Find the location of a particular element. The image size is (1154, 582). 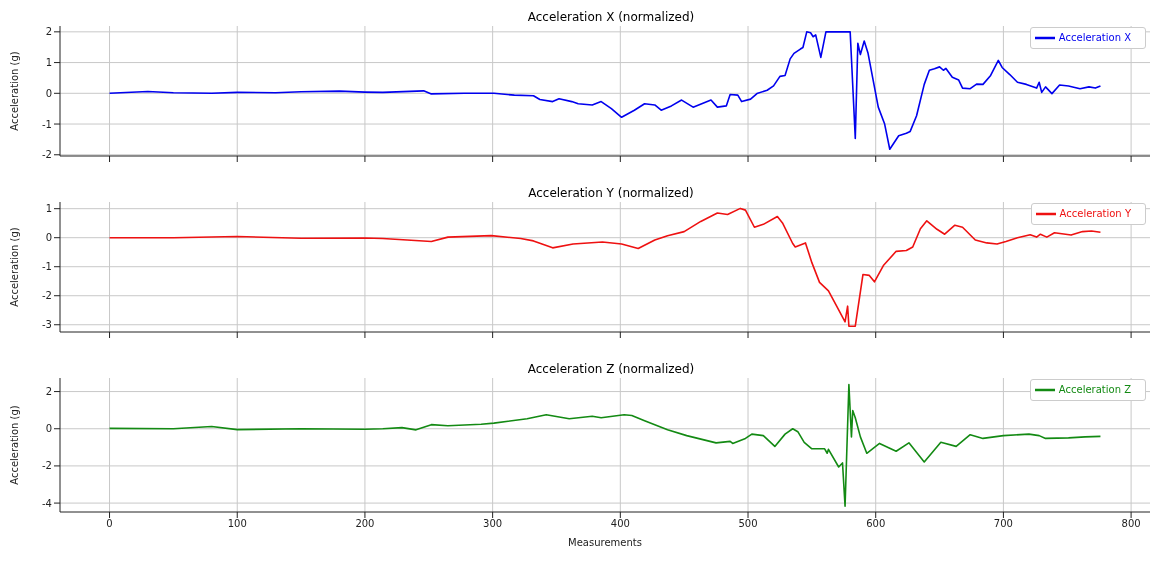

x-tick-label: 800 is located at coordinates (1131, 524).